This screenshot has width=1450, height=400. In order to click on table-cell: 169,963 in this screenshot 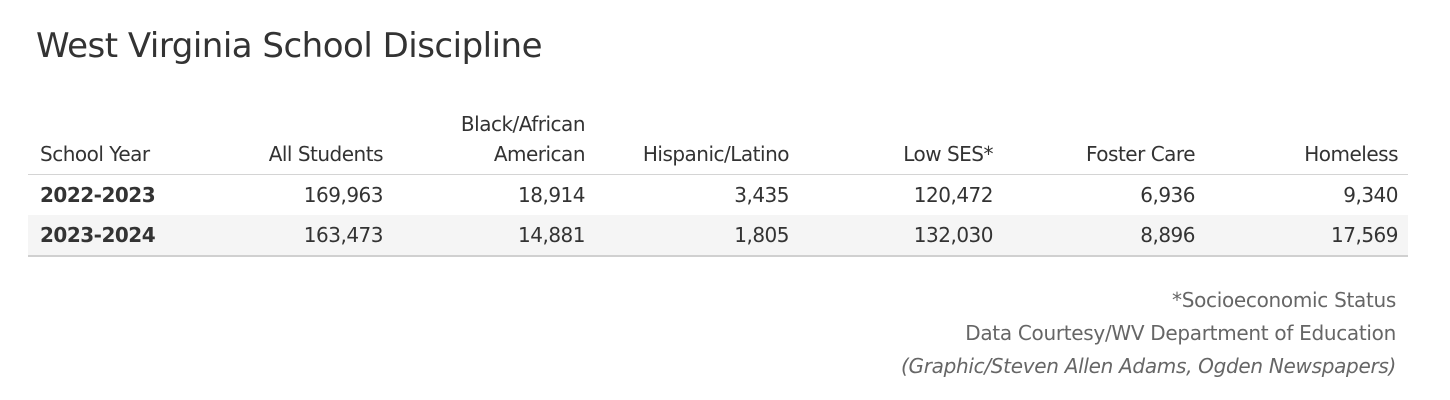, I will do `click(343, 195)`.